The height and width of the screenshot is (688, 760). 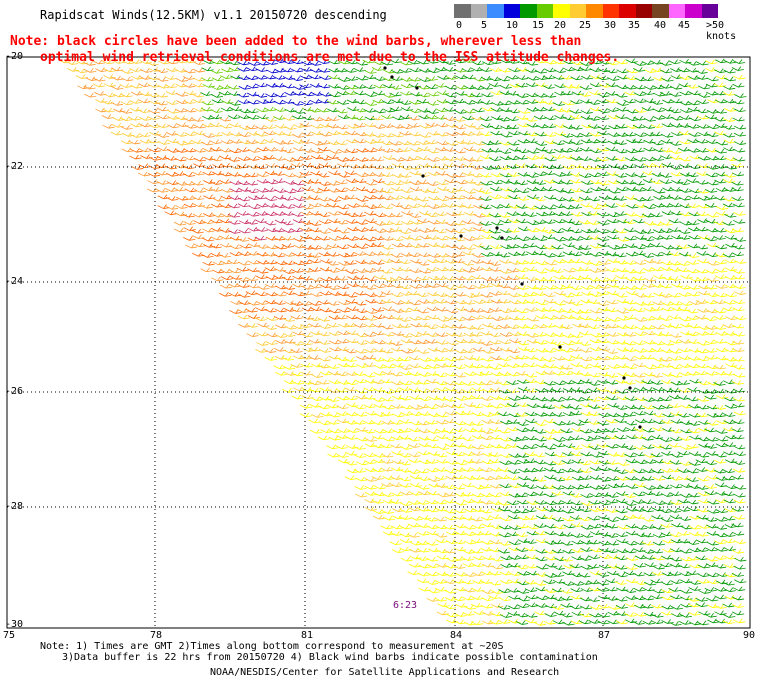 What do you see at coordinates (693, 11) in the screenshot?
I see `color-scale-swatch` at bounding box center [693, 11].